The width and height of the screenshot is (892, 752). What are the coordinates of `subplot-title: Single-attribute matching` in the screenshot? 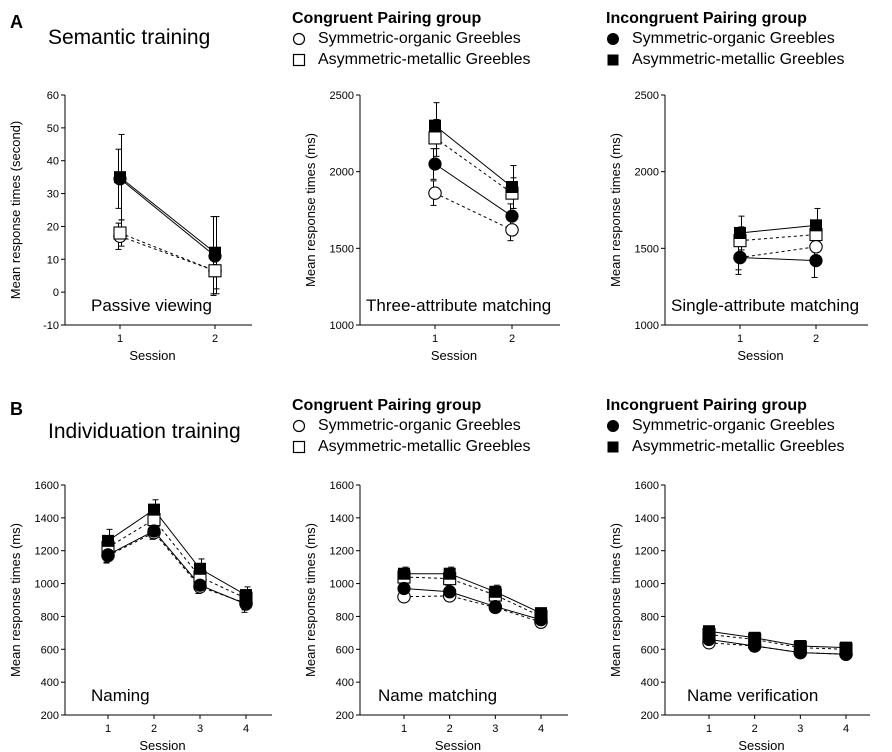 It's located at (765, 305).